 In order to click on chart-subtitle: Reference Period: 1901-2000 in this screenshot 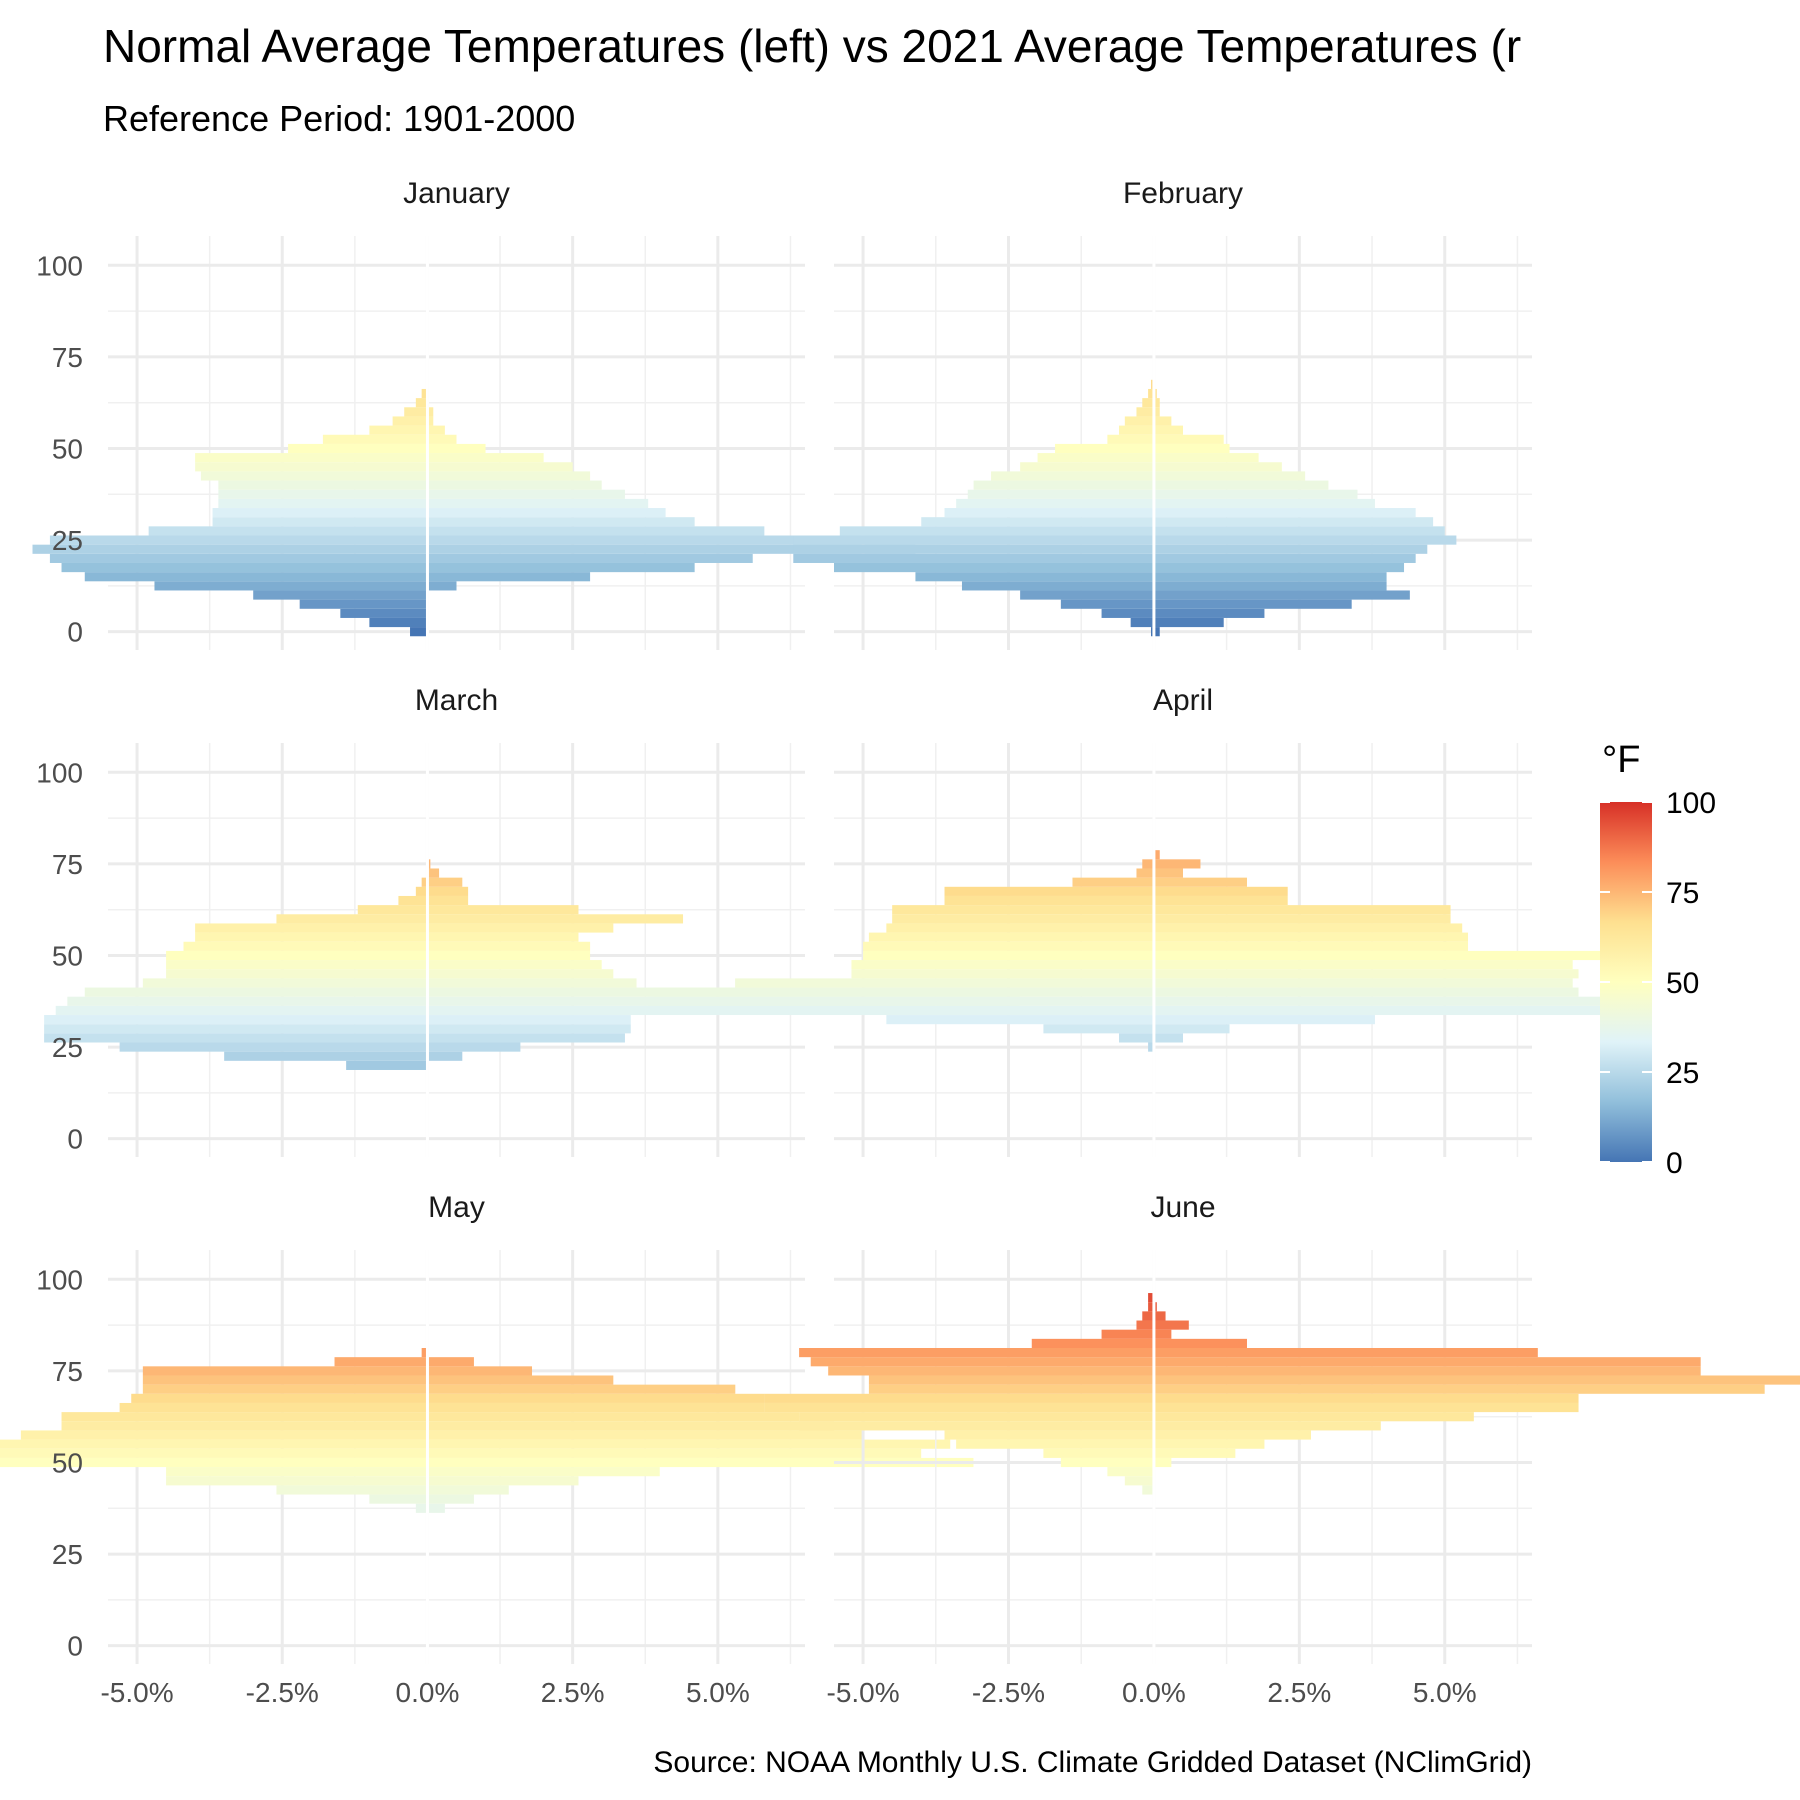, I will do `click(339, 118)`.